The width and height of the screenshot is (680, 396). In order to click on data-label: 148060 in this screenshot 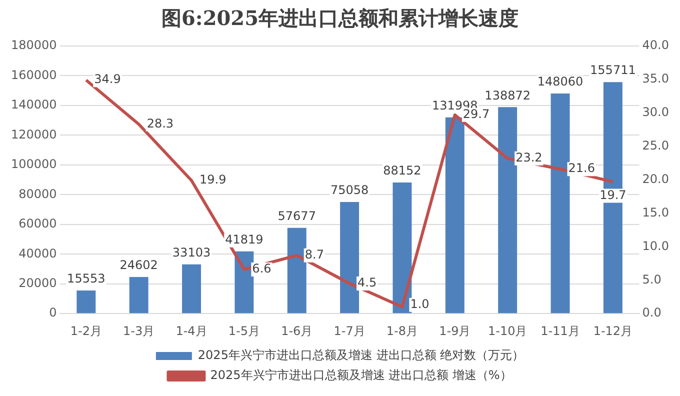, I will do `click(560, 81)`.